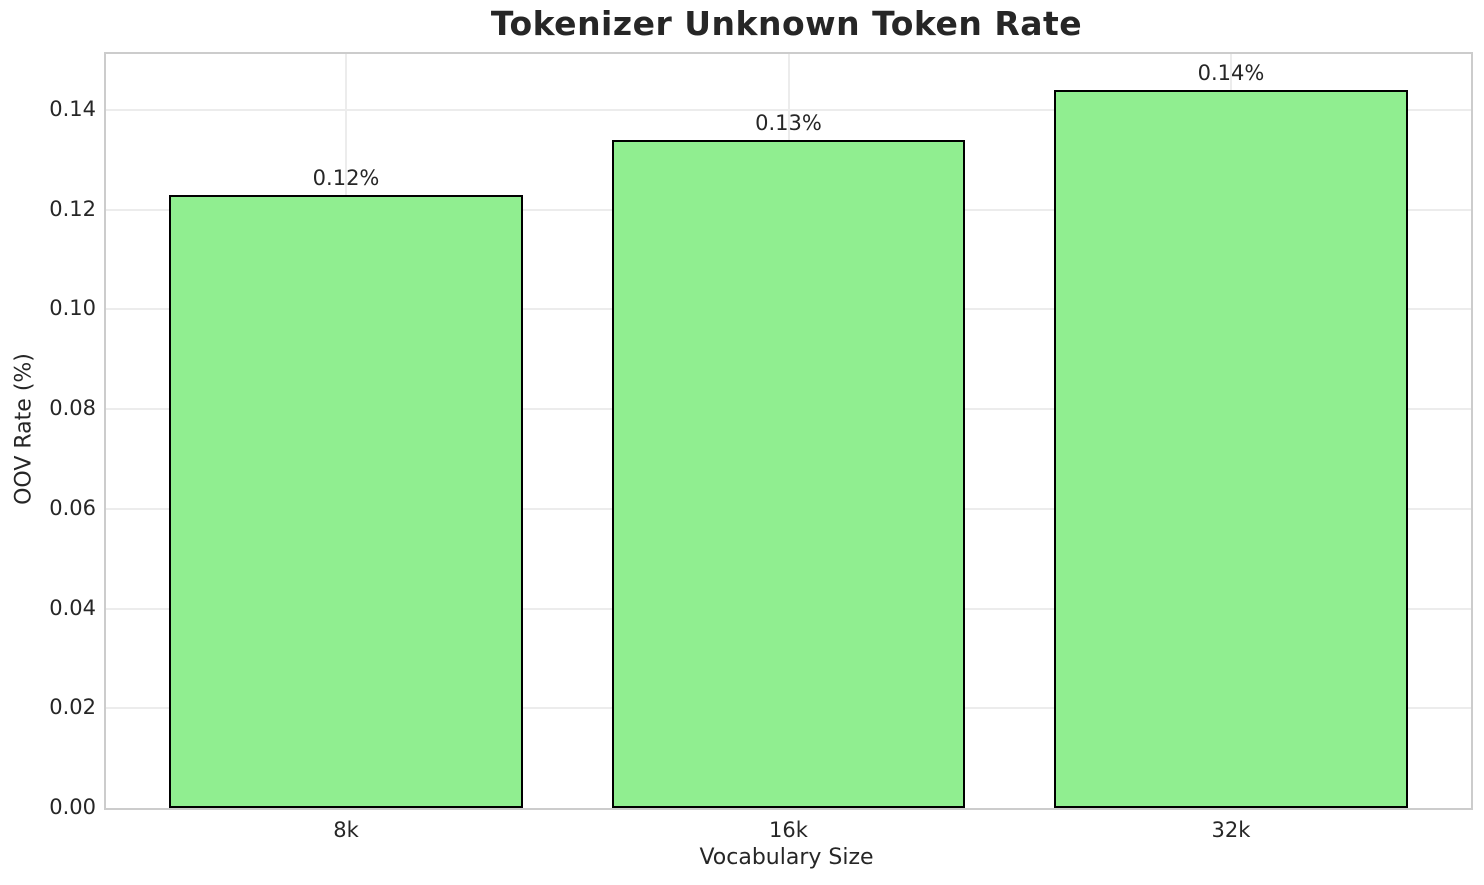 This screenshot has height=885, width=1484. Describe the element at coordinates (72, 208) in the screenshot. I see `y-tick-label: 0.12` at that location.